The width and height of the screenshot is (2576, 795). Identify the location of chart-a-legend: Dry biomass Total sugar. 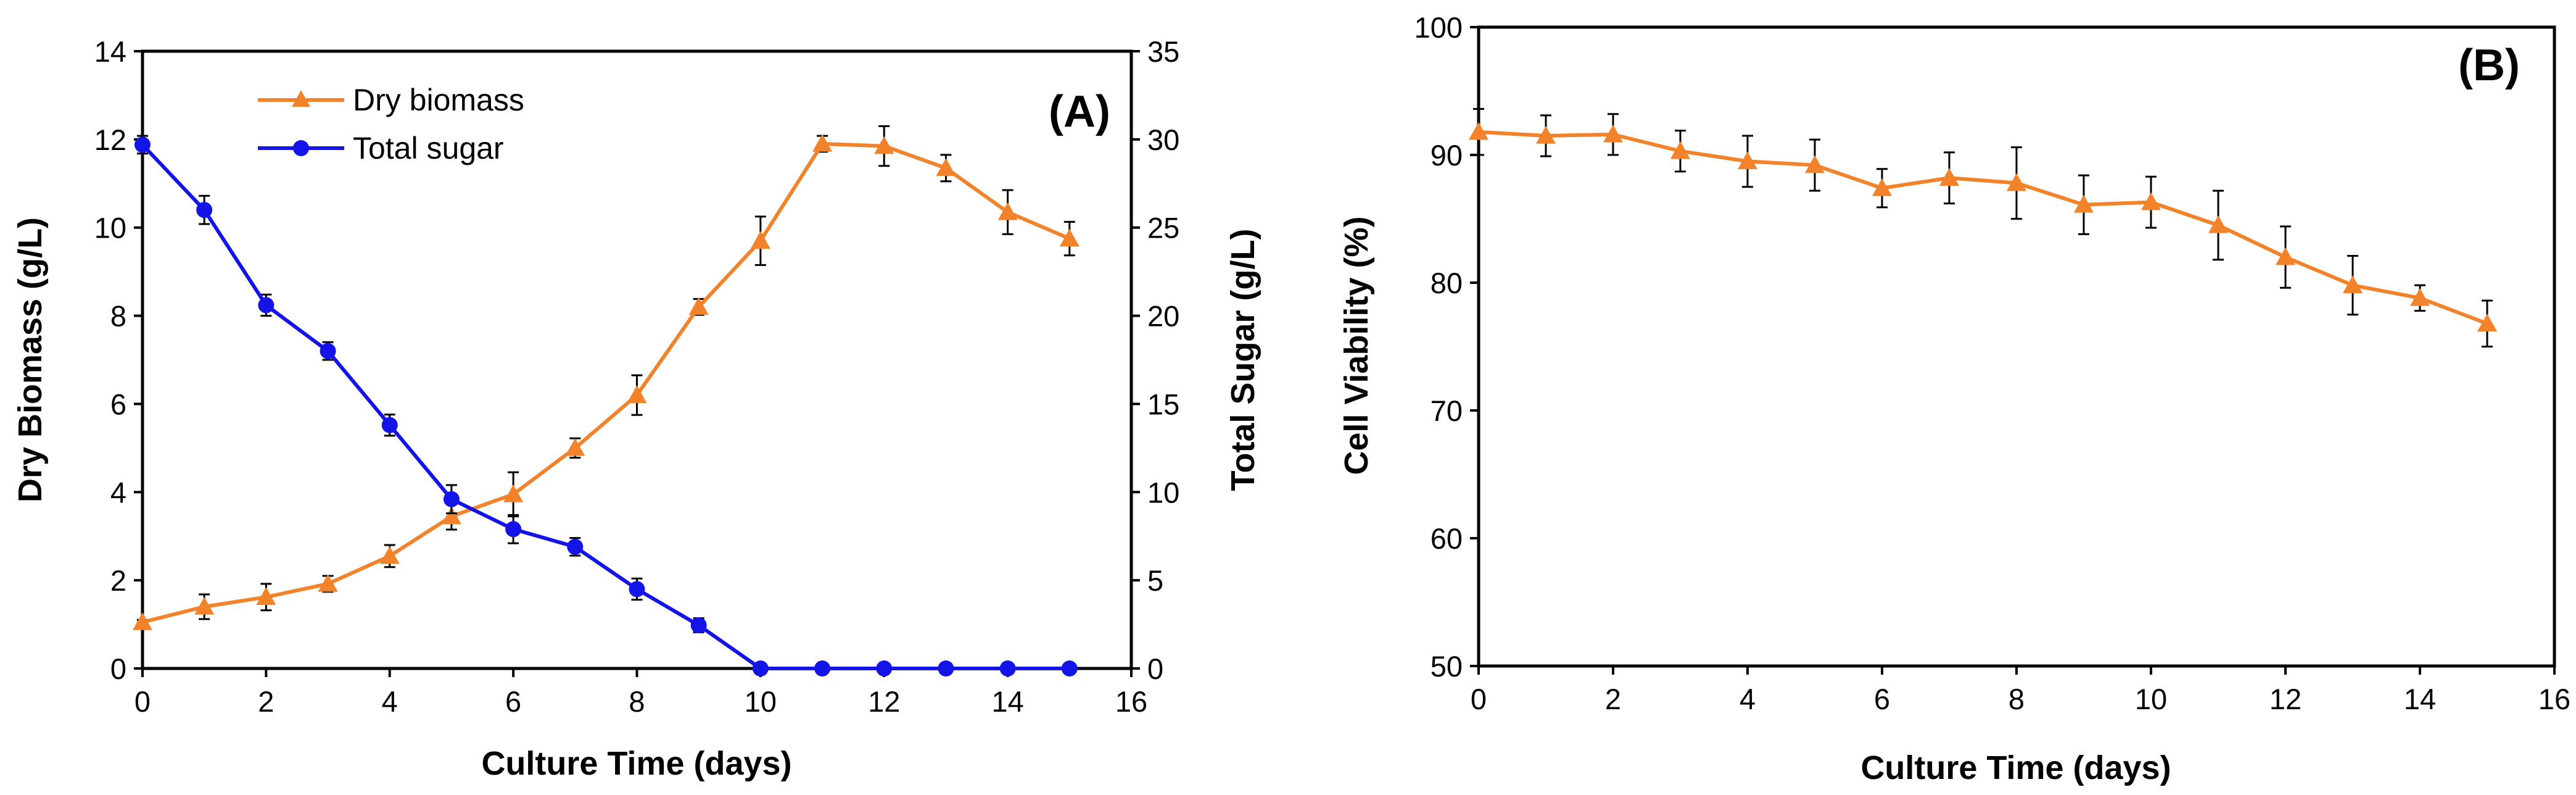
(391, 124).